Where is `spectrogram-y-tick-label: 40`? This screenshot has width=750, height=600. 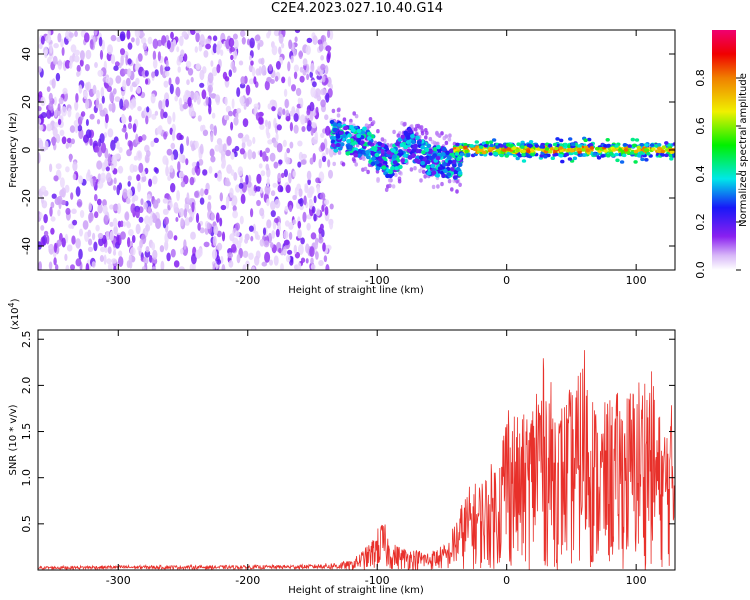 spectrogram-y-tick-label: 40 is located at coordinates (26, 54).